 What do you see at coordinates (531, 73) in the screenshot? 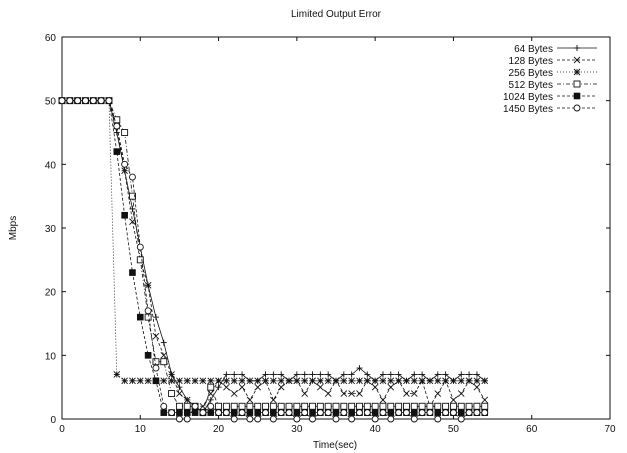
I see `legend-label: 256 Bytes` at bounding box center [531, 73].